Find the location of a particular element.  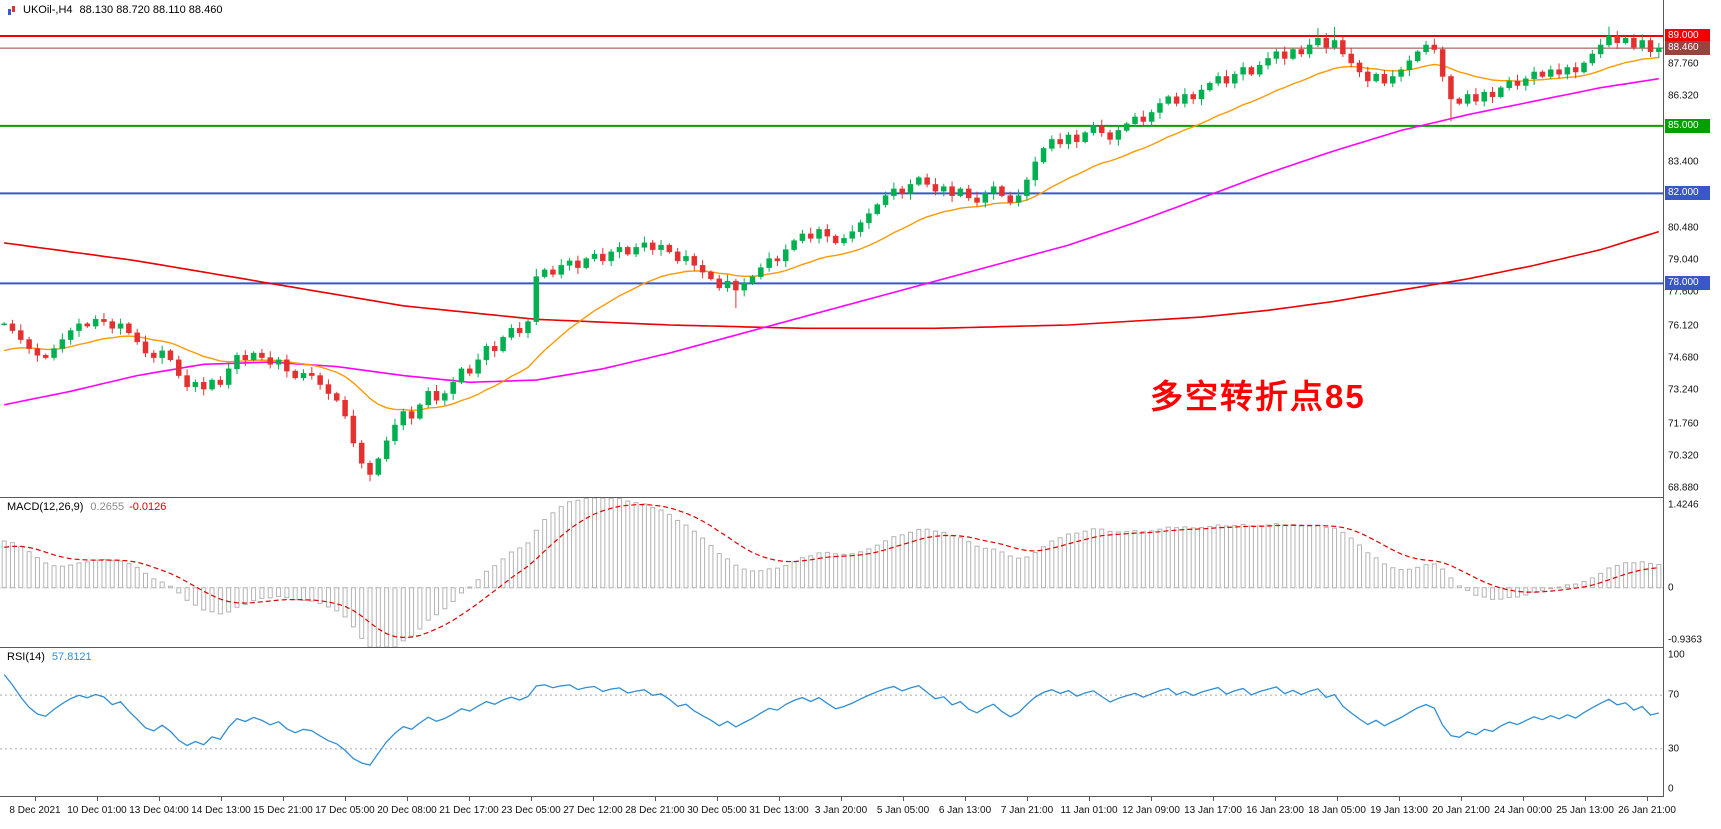

time-axis-label: 19 Jan 13:00 is located at coordinates (1399, 810).